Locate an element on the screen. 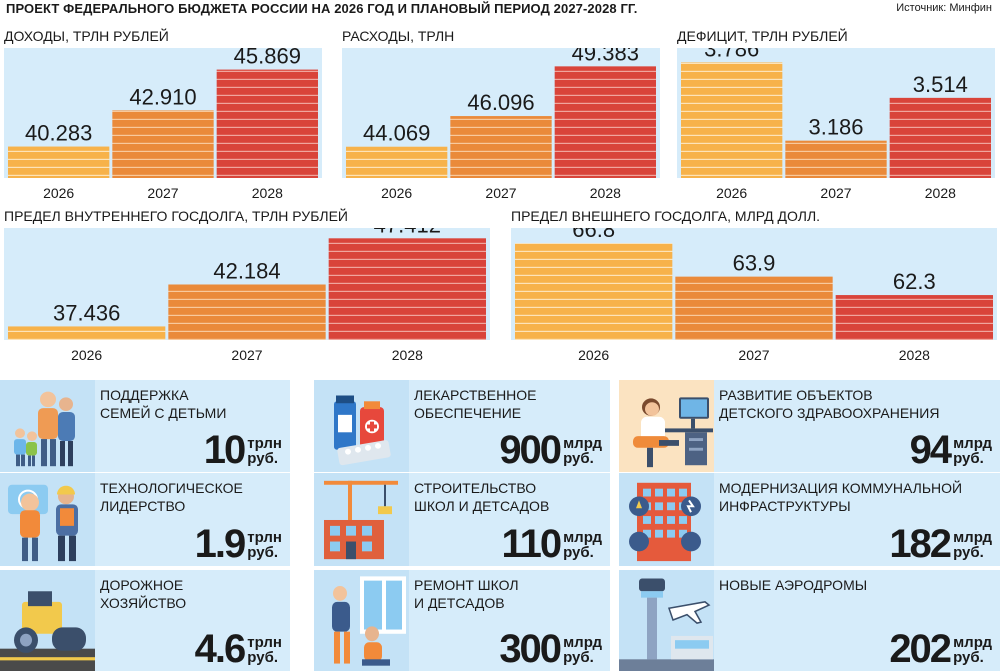 The width and height of the screenshot is (1000, 671). data-label: 3.786 is located at coordinates (731, 54).